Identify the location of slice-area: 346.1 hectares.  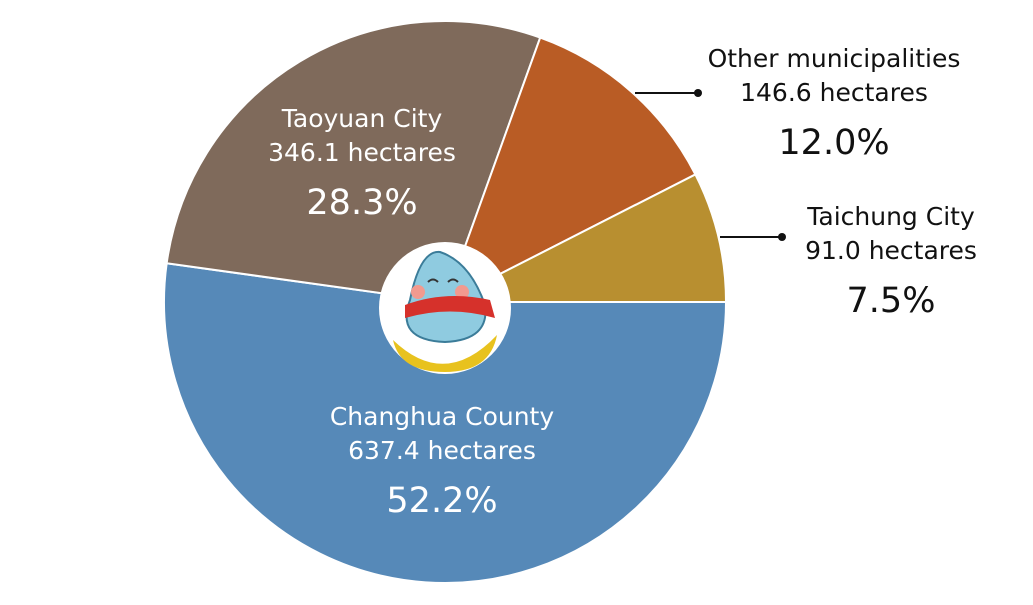
(362, 152).